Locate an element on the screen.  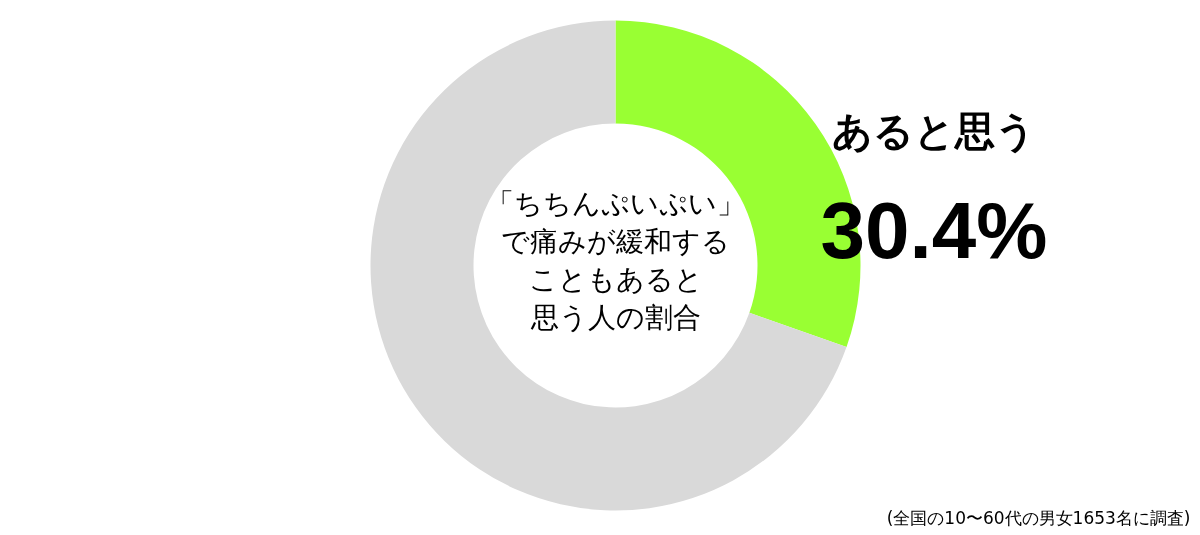
text: (全国の10〜60代の男女1653名に調査) is located at coordinates (1038, 517).